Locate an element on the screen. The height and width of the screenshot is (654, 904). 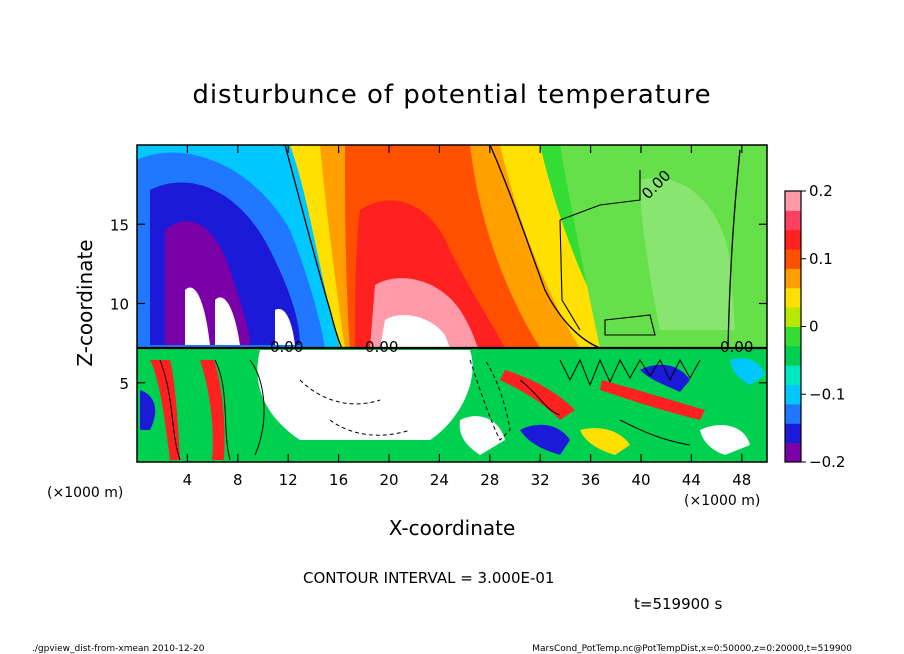
colorbar-axis: 0.2 0.1 0 −0.1 −0.2 is located at coordinates (823, 326).